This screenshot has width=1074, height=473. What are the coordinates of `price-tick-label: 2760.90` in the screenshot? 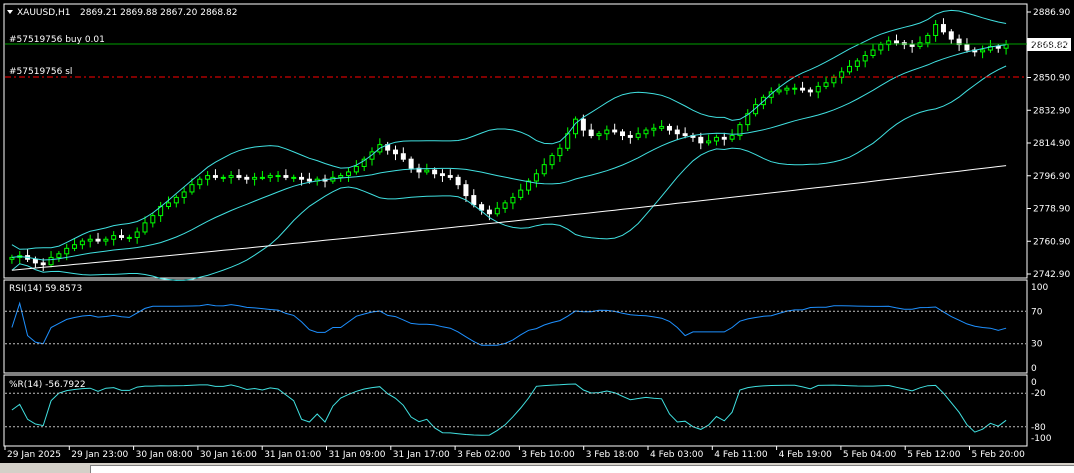 It's located at (1051, 242).